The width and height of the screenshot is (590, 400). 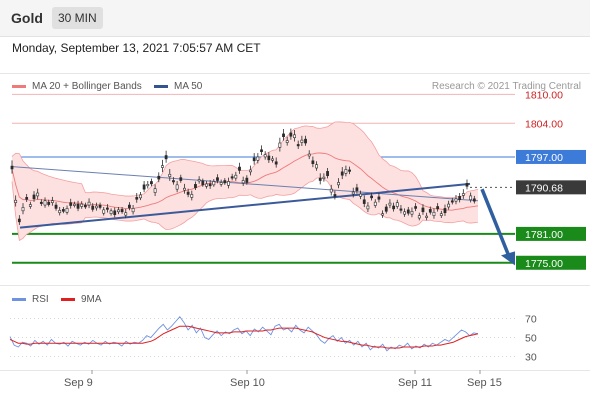 What do you see at coordinates (295, 18) in the screenshot?
I see `top-bar: Gold 30 MIN` at bounding box center [295, 18].